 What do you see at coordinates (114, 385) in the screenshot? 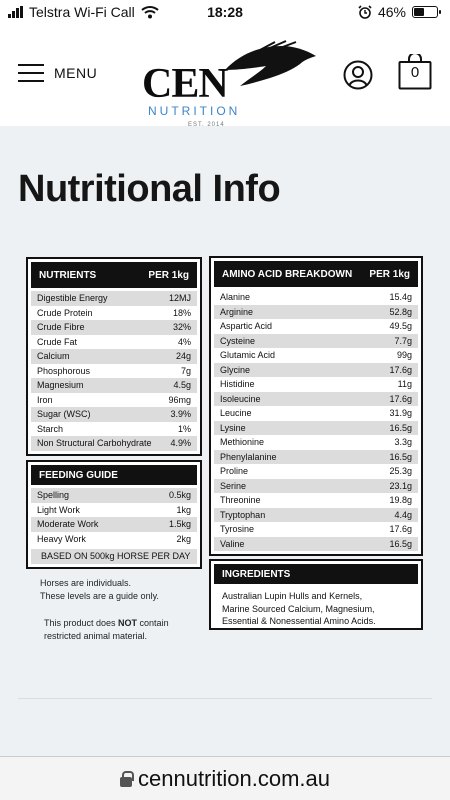
I see `table-row: Magnesium 4.5g` at bounding box center [114, 385].